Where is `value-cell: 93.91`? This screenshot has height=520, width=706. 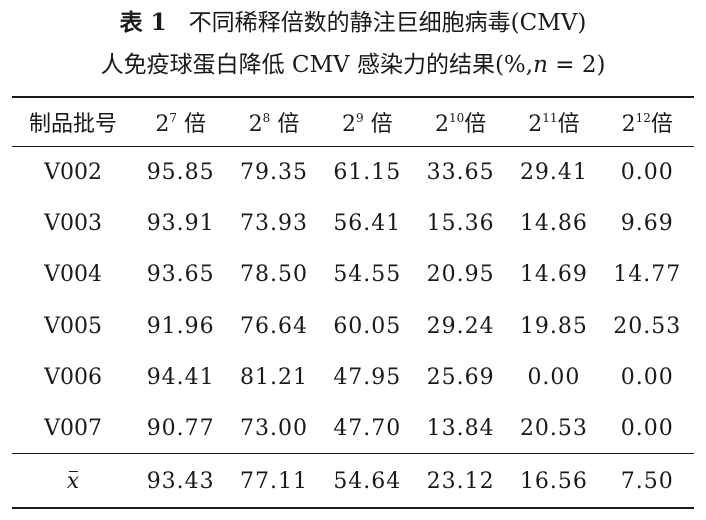 value-cell: 93.91 is located at coordinates (180, 224).